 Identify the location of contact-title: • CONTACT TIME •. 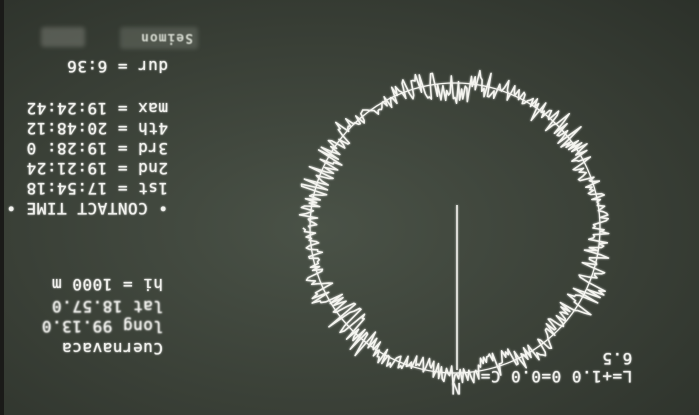
(86, 208).